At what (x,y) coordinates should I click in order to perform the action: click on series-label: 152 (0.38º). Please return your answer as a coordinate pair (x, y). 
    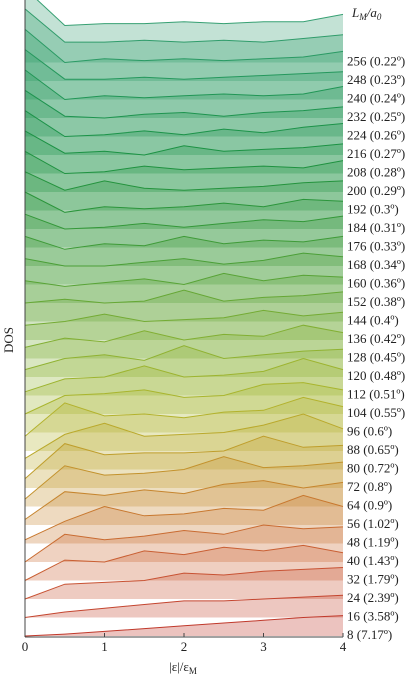
    Looking at the image, I should click on (376, 301).